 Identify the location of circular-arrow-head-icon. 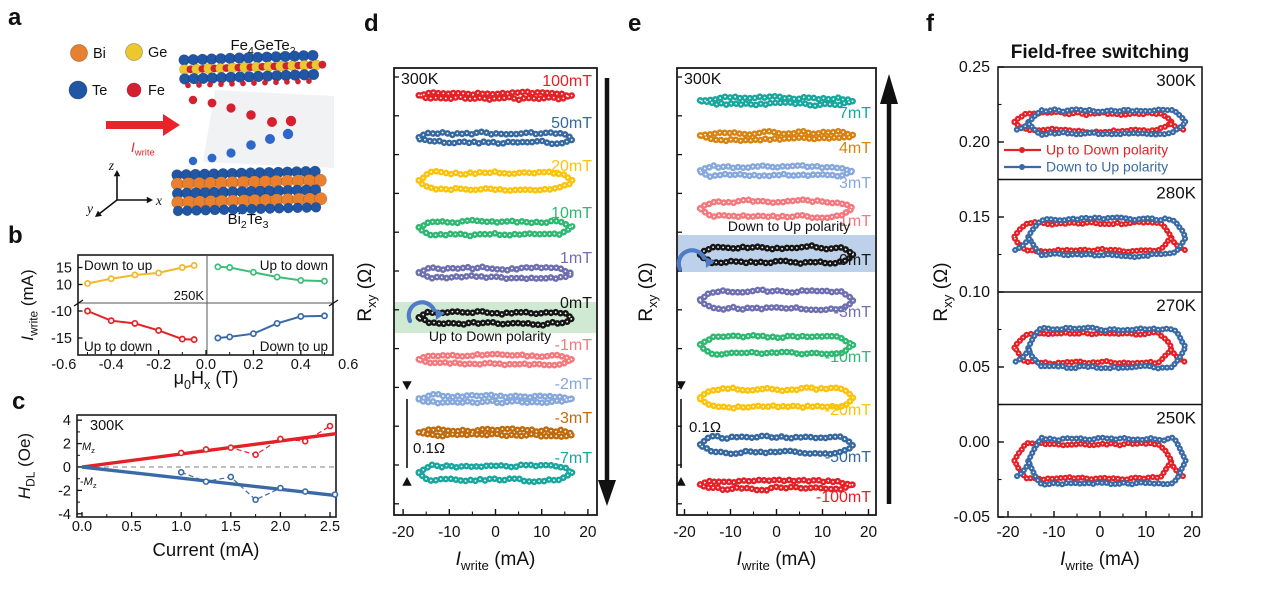
(440, 314).